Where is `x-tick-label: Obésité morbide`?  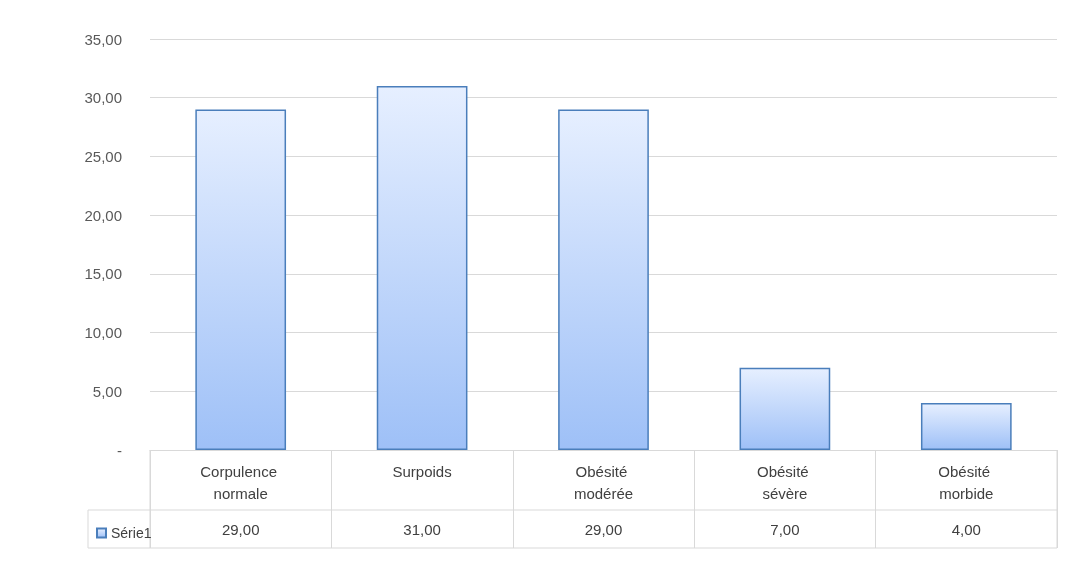
x-tick-label: Obésité morbide is located at coordinates (966, 482).